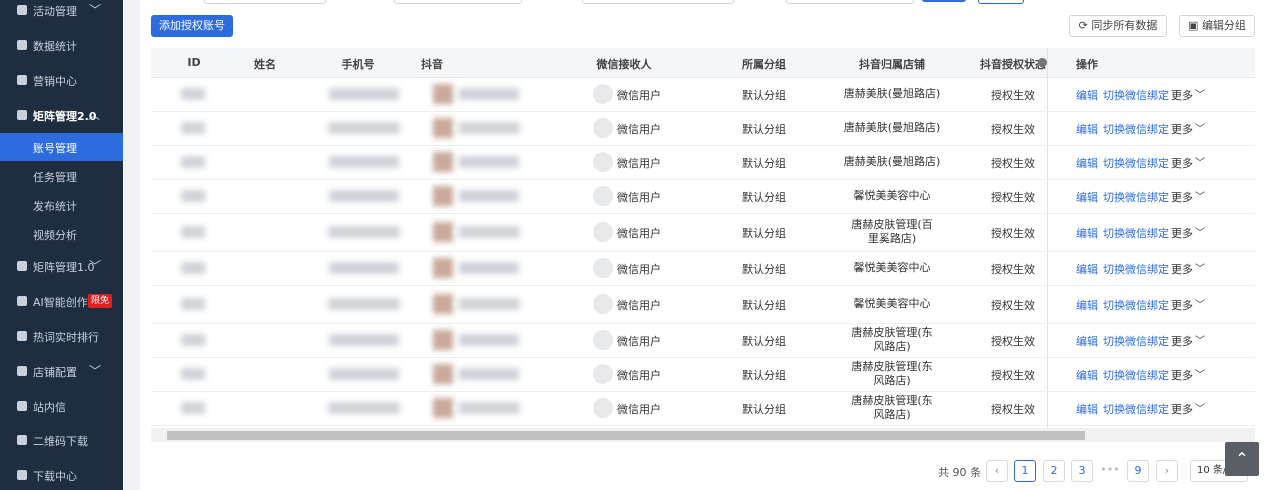  I want to click on nav-subitem: 视频分析, so click(61, 234).